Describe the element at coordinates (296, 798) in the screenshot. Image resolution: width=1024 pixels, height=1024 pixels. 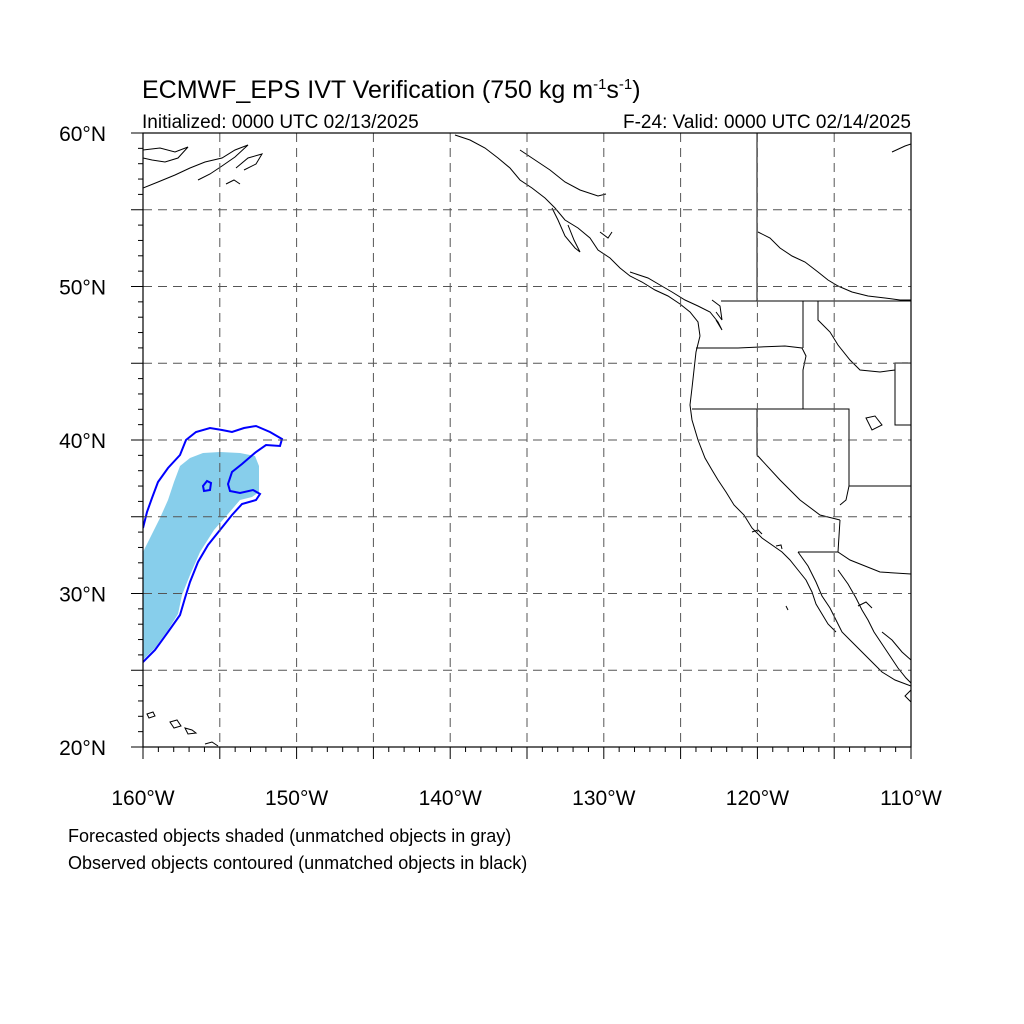
I see `lon-label: 150°W` at that location.